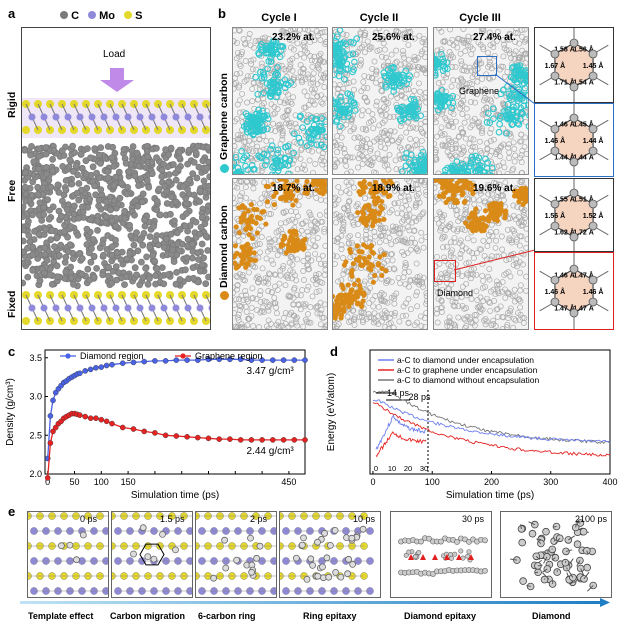  Describe the element at coordinates (64, 15) in the screenshot. I see `legend-dot-c` at that location.